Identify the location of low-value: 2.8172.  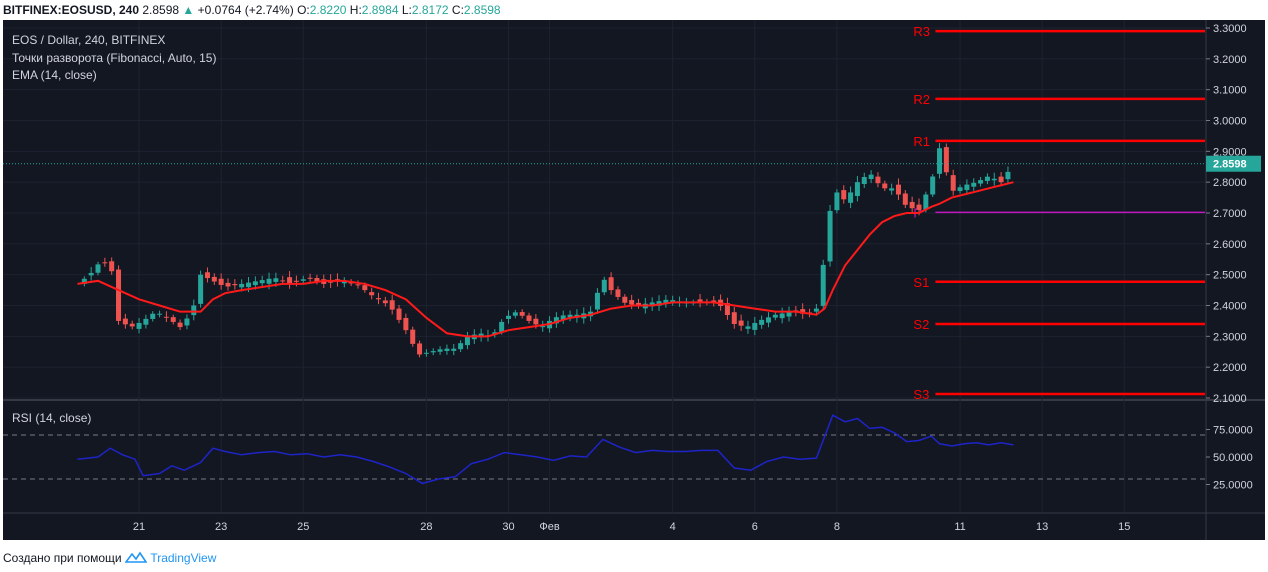
(430, 10).